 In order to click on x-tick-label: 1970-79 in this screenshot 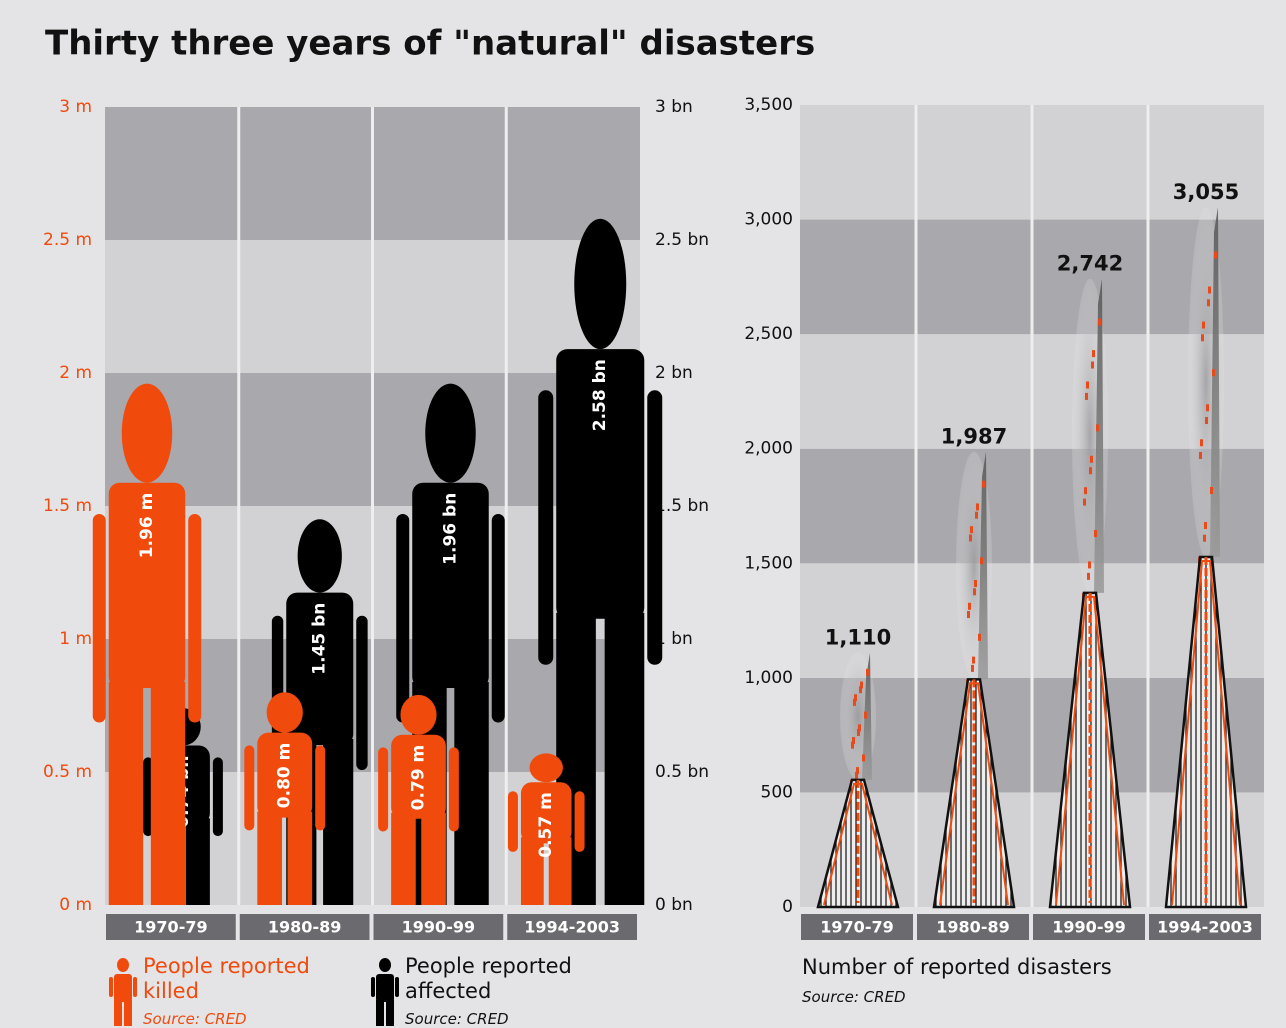, I will do `click(170, 927)`.